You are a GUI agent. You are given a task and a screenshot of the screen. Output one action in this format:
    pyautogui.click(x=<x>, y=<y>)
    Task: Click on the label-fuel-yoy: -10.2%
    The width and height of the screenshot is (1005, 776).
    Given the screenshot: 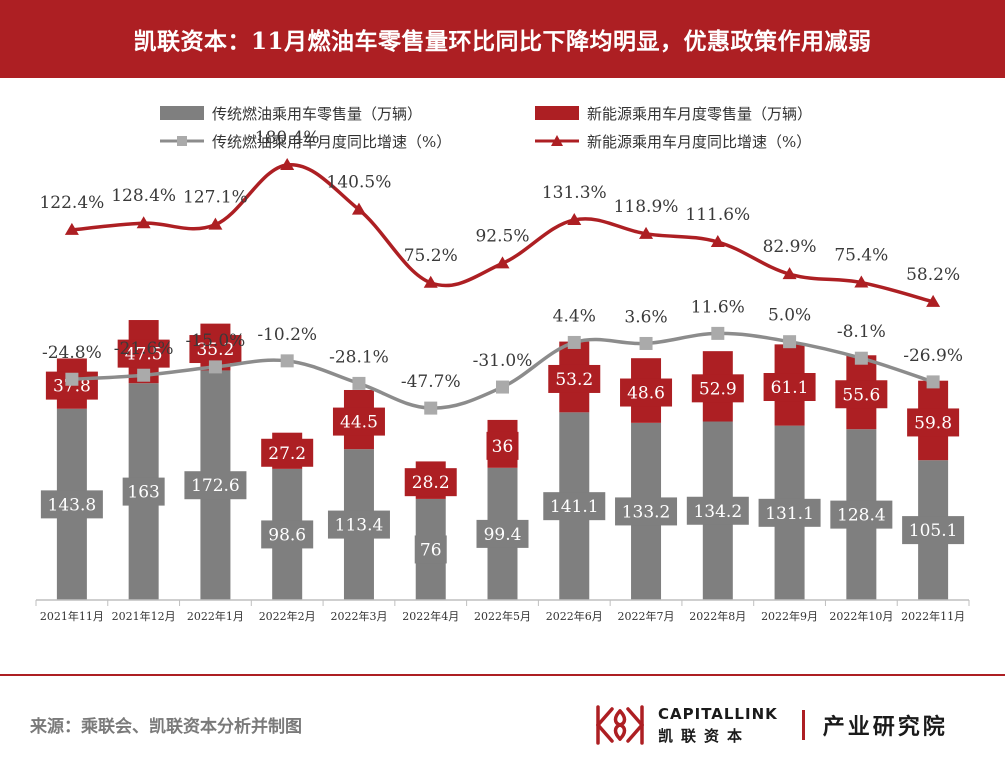 What is the action you would take?
    pyautogui.click(x=287, y=335)
    